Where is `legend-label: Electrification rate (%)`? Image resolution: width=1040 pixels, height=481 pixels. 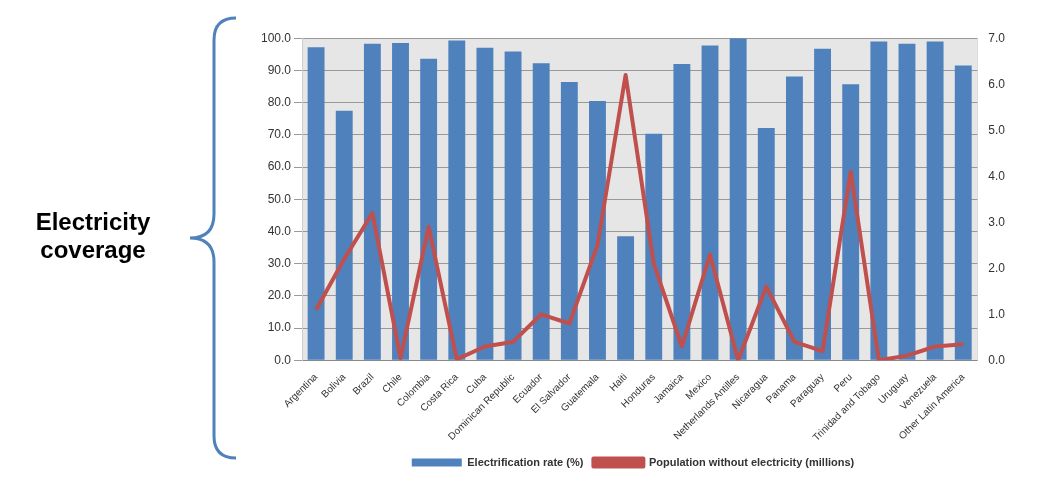 legend-label: Electrification rate (%) is located at coordinates (525, 461).